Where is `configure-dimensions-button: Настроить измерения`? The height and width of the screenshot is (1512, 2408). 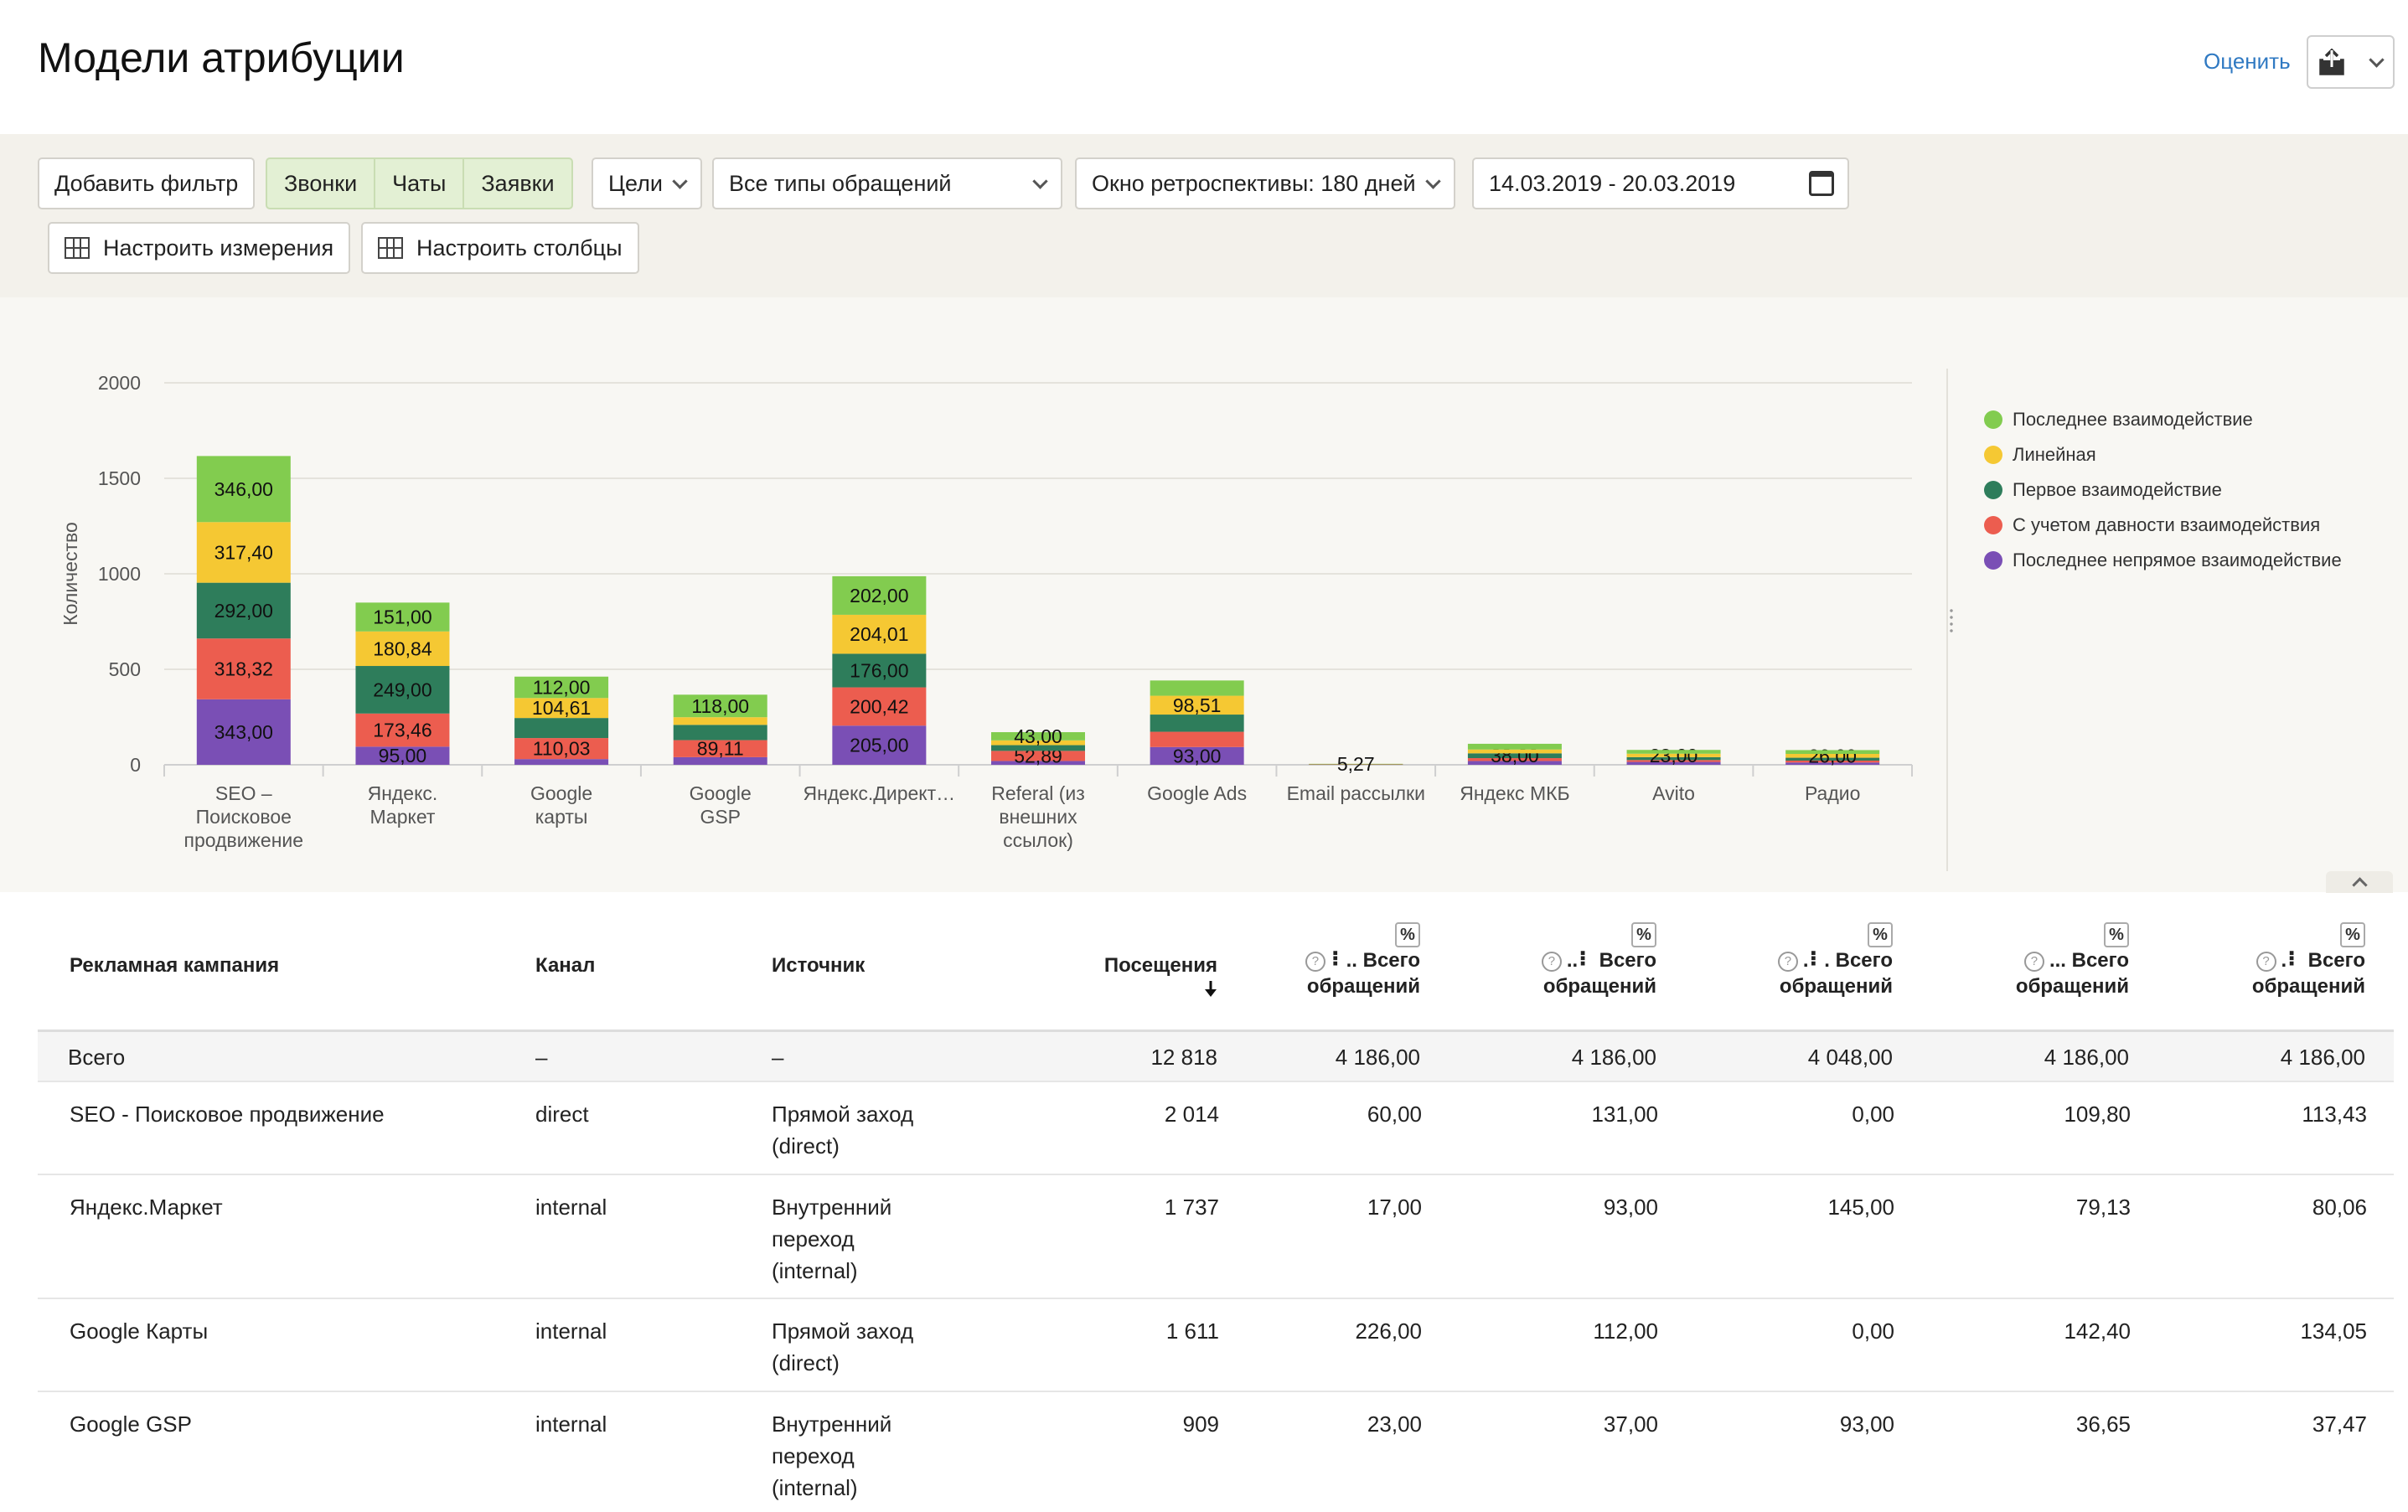 configure-dimensions-button: Настроить измерения is located at coordinates (199, 248).